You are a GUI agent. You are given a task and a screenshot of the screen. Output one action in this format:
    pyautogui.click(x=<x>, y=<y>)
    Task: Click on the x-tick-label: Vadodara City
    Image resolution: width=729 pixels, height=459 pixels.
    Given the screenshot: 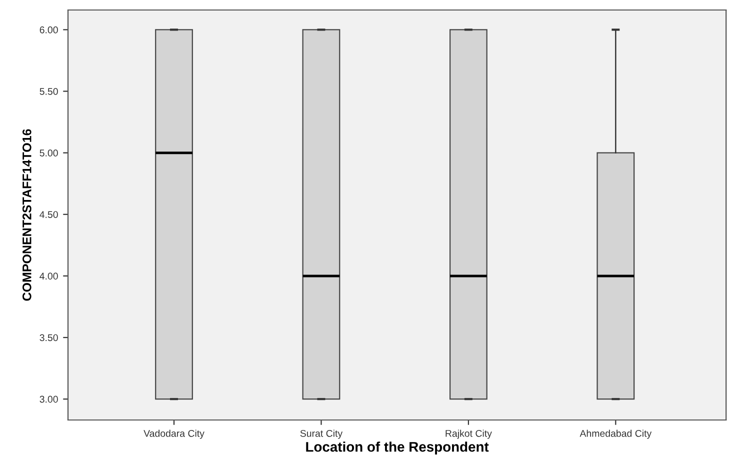 What is the action you would take?
    pyautogui.click(x=174, y=434)
    